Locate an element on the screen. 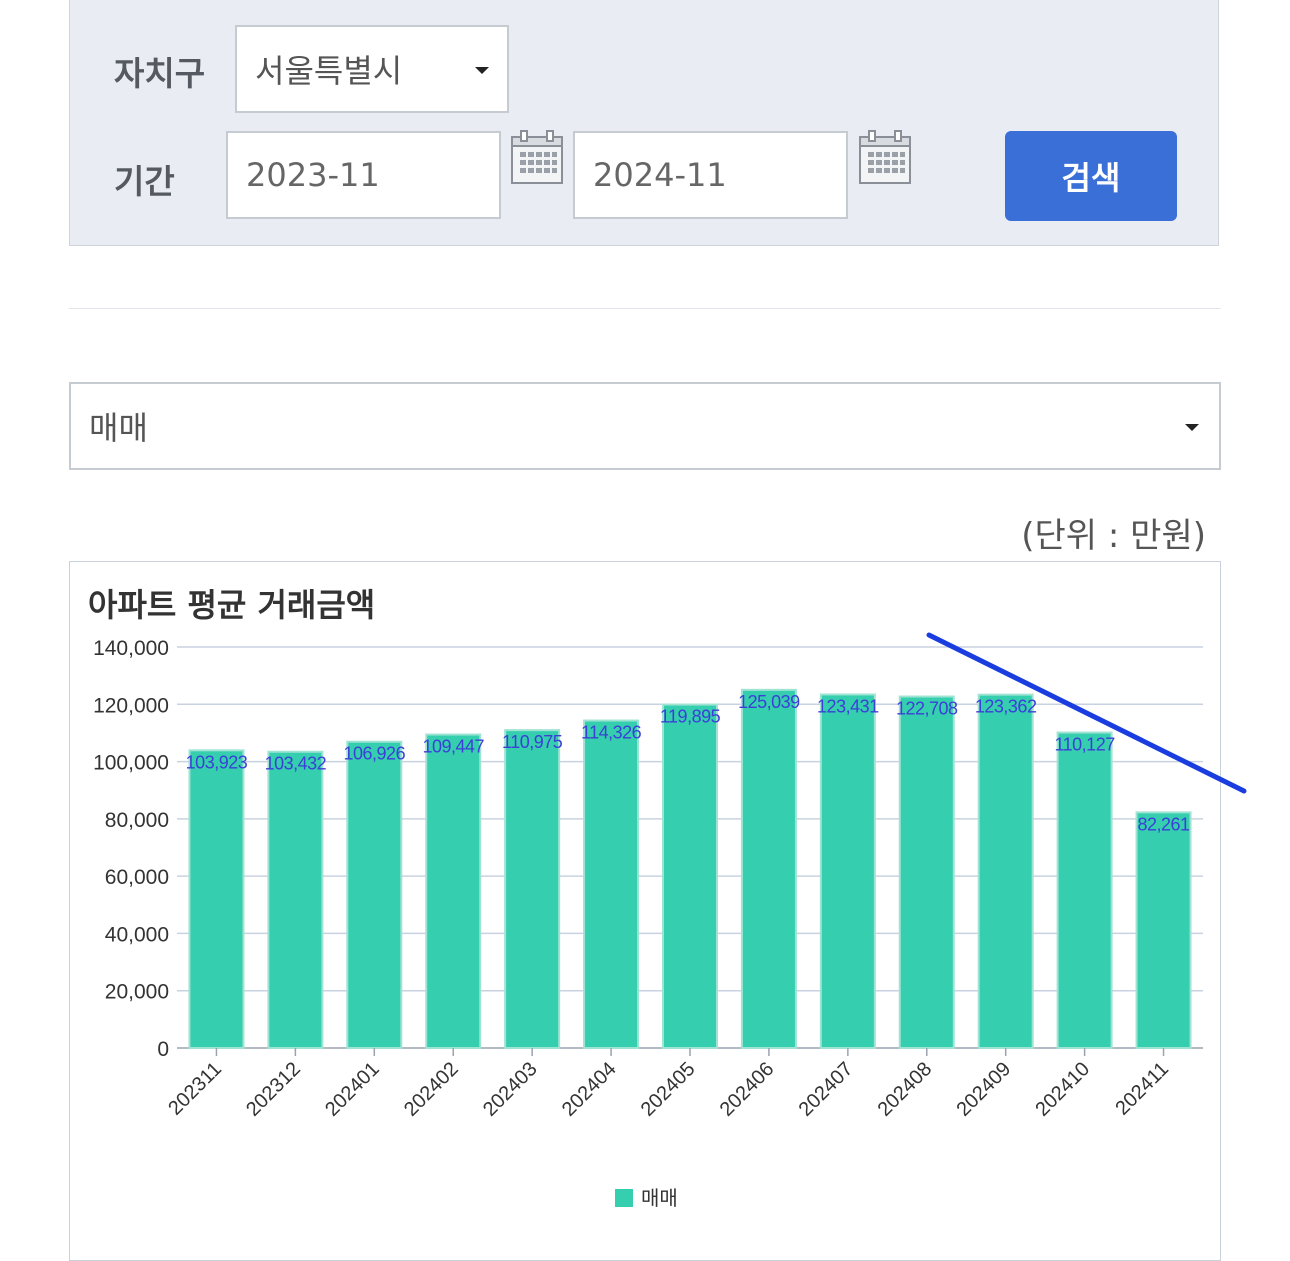 Image resolution: width=1290 pixels, height=1261 pixels. y-tick-label: 40,000 is located at coordinates (137, 934).